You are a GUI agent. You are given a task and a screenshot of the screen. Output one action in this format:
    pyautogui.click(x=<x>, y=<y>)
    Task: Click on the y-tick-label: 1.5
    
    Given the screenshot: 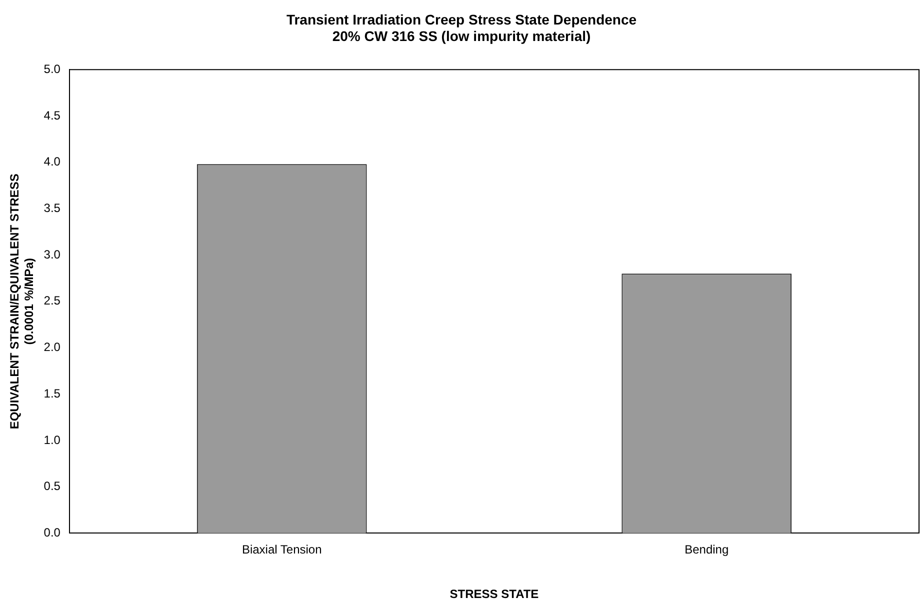 What is the action you would take?
    pyautogui.click(x=52, y=393)
    